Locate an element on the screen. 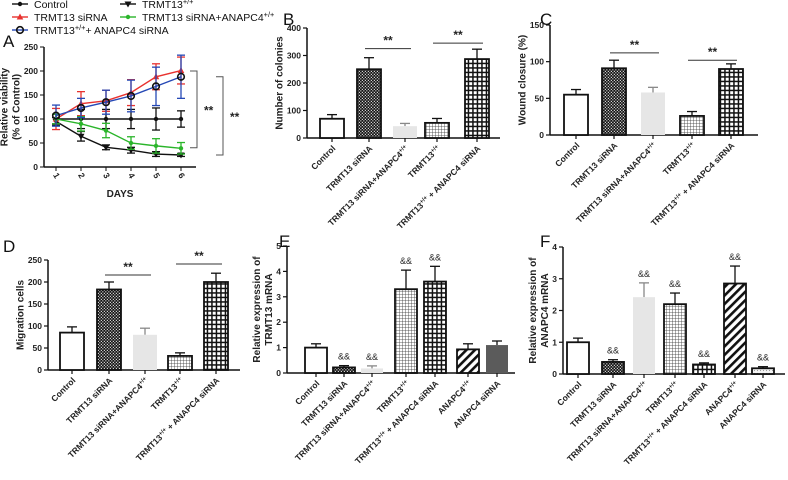 This screenshot has height=480, width=788. legend-label: TRMT13 siRNA is located at coordinates (71, 18).